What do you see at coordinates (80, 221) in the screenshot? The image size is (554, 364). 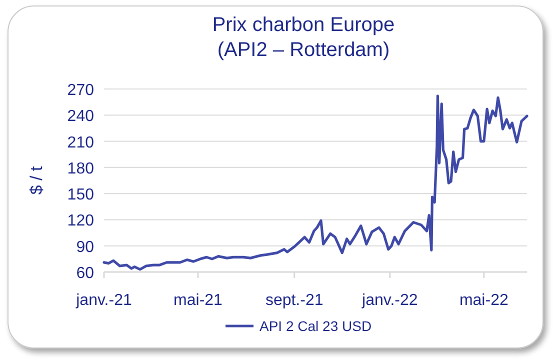 I see `y-tick-label: 120` at bounding box center [80, 221].